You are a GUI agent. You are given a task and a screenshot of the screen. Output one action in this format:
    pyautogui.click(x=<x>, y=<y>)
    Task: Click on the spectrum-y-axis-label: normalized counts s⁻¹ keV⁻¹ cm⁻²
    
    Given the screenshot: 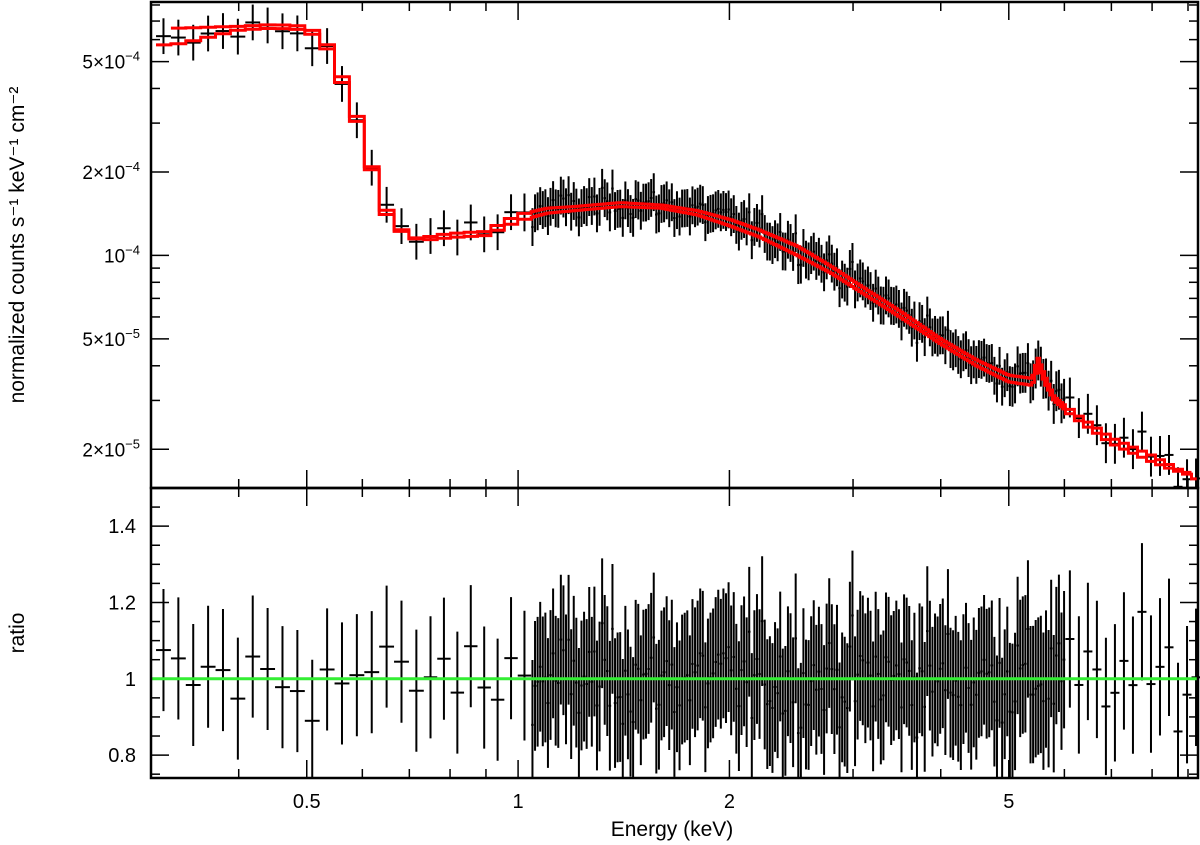 What is the action you would take?
    pyautogui.click(x=17, y=245)
    